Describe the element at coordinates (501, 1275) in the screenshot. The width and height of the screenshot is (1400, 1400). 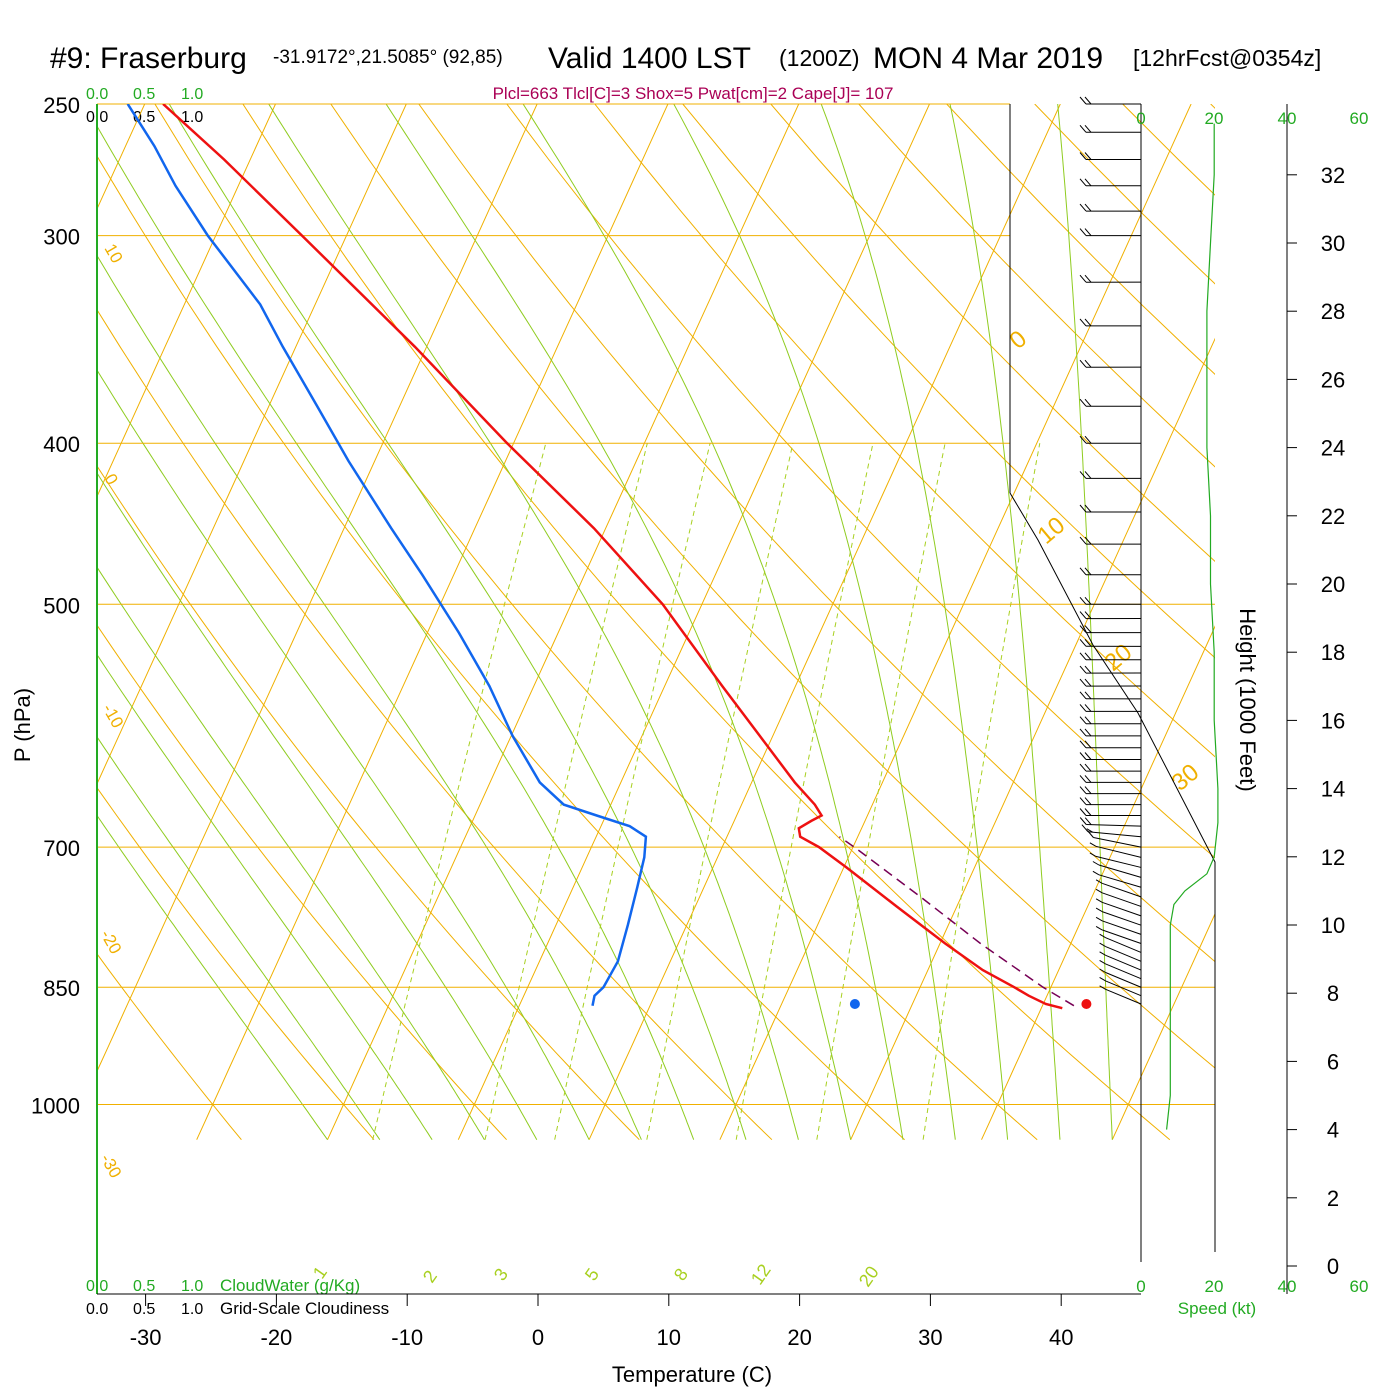
I see `mixing-ratio-label: 3` at that location.